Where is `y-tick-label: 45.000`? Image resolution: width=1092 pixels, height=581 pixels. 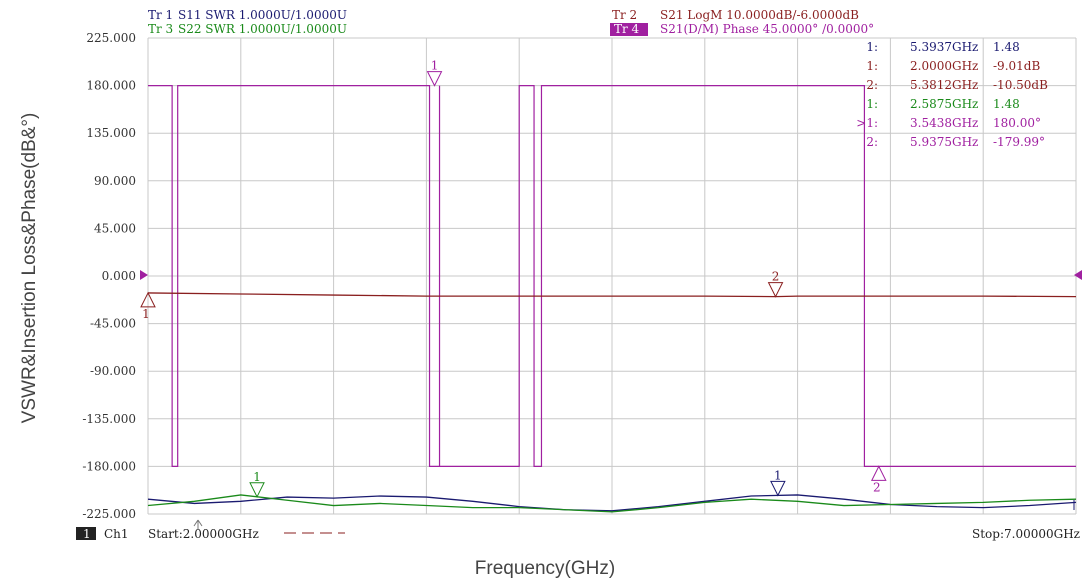 y-tick-label: 45.000 is located at coordinates (115, 228).